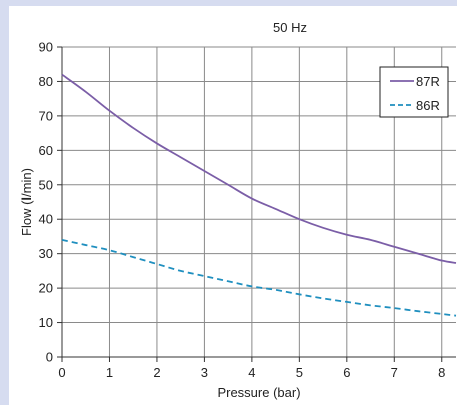 Image resolution: width=457 pixels, height=405 pixels. I want to click on x-tick-label: 6, so click(346, 372).